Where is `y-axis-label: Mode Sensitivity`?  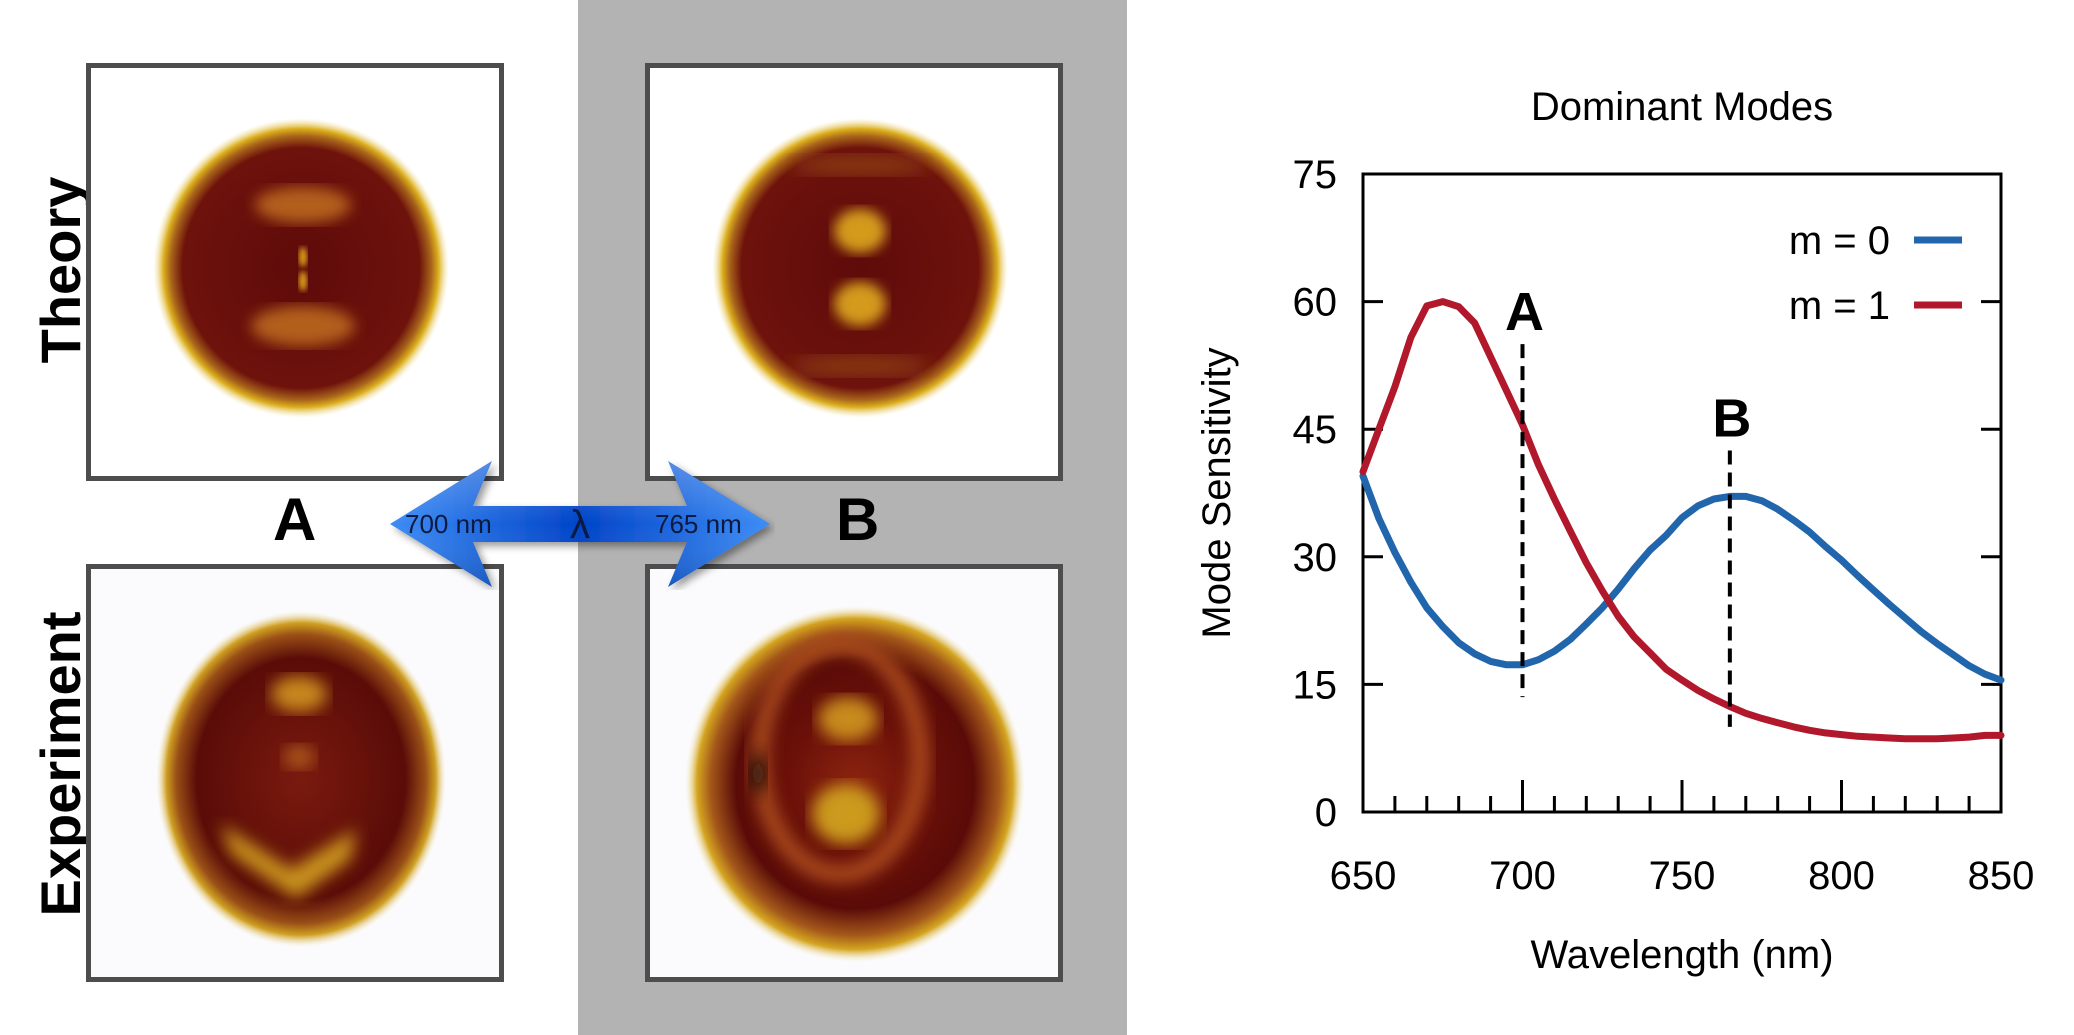 y-axis-label: Mode Sensitivity is located at coordinates (1217, 492).